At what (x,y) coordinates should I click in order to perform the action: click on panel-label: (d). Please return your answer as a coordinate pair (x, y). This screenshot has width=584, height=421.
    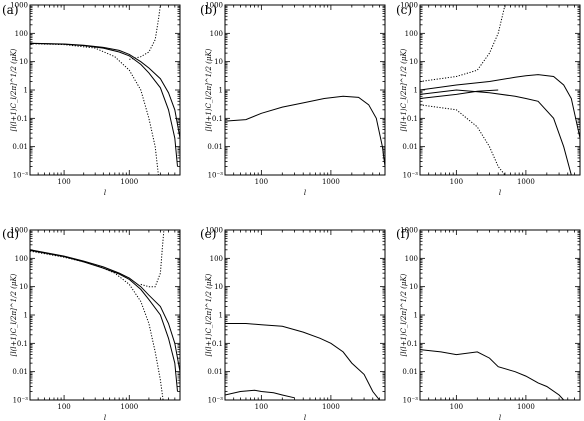
    Looking at the image, I should click on (10, 234).